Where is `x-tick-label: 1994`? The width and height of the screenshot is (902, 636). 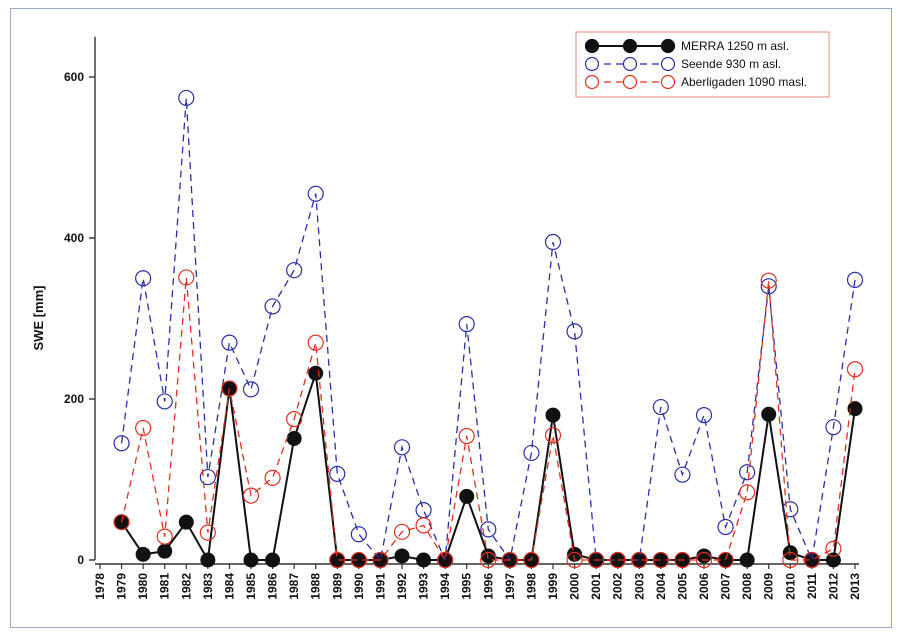
x-tick-label: 1994 is located at coordinates (445, 586).